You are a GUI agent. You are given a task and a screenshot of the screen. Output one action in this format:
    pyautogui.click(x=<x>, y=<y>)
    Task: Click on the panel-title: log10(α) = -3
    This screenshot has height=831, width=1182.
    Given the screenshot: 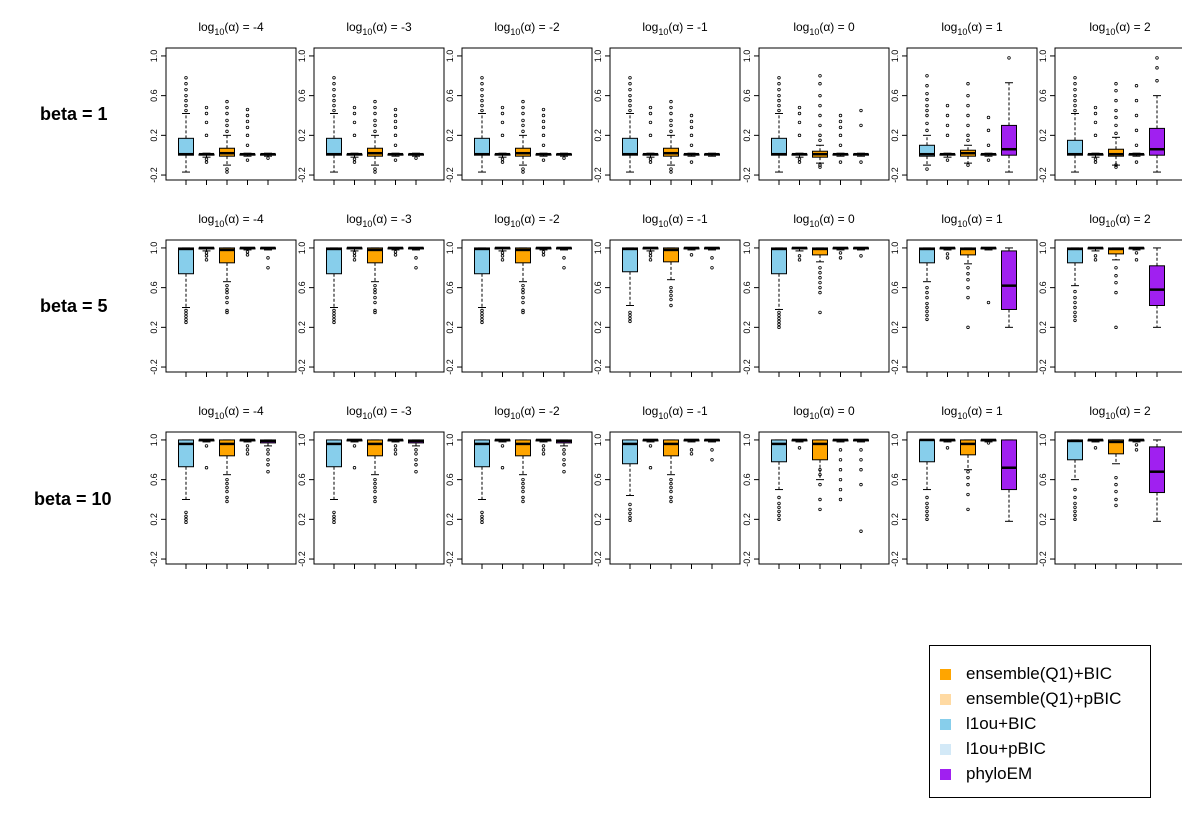 What is the action you would take?
    pyautogui.click(x=379, y=28)
    